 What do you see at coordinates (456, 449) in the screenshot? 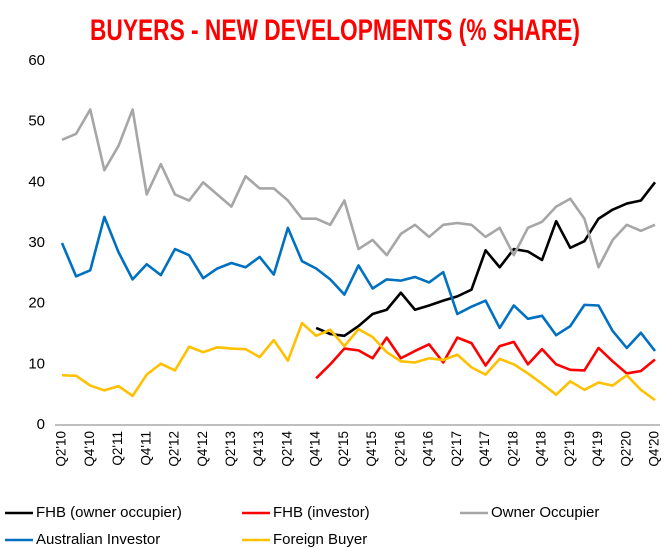
I see `x-tick-label: Q2'17` at bounding box center [456, 449].